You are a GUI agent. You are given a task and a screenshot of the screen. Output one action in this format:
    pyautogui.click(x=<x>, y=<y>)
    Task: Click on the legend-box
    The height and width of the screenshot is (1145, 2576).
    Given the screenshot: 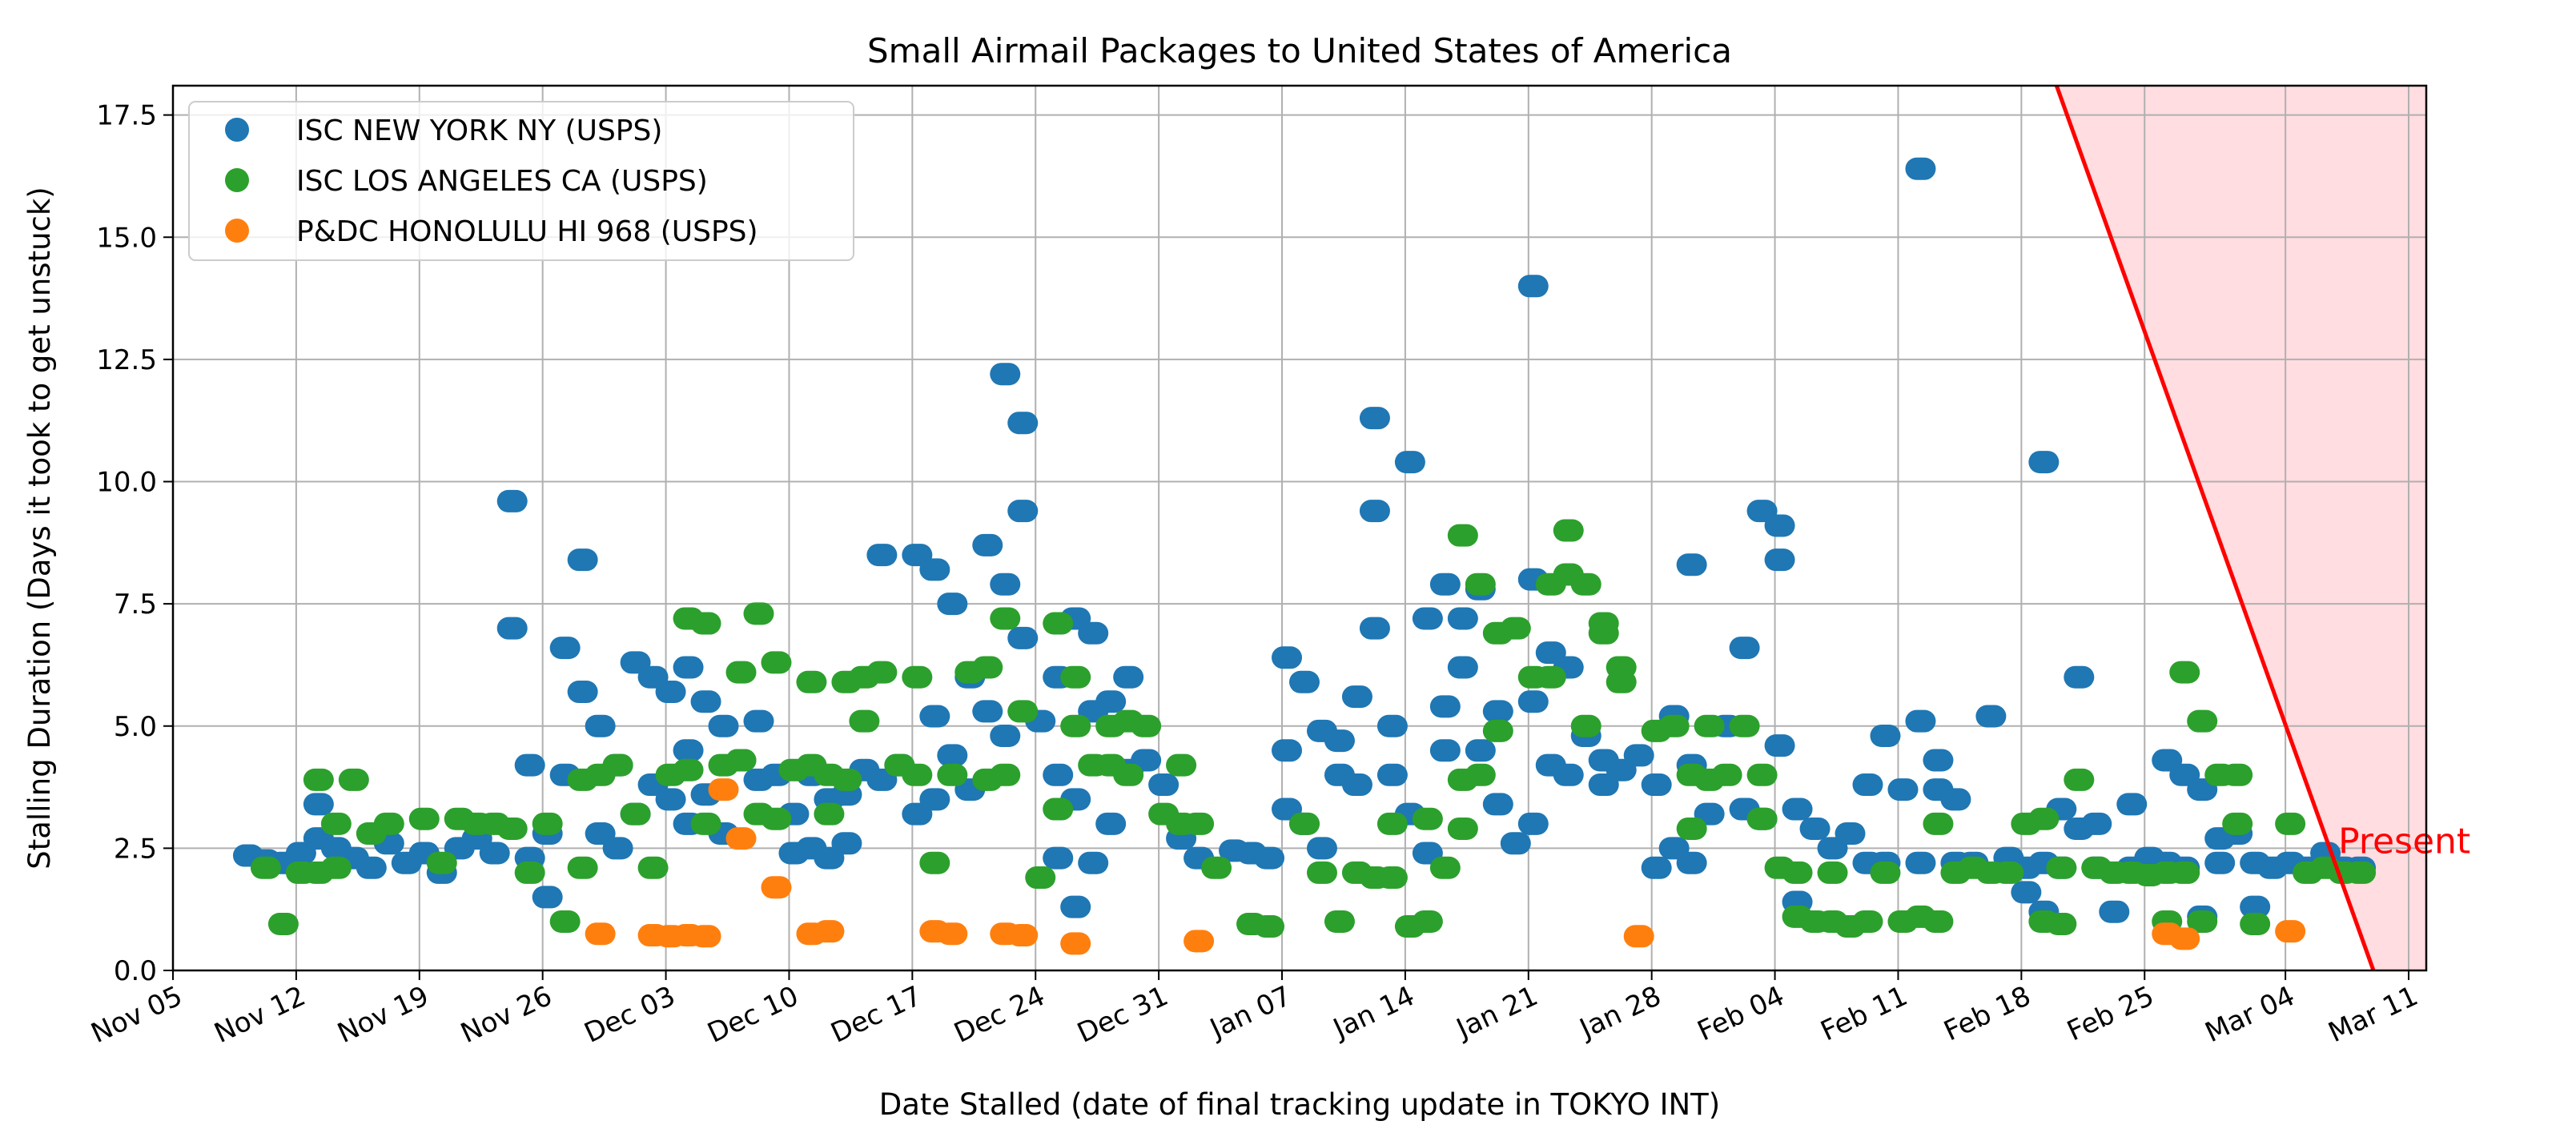 What is the action you would take?
    pyautogui.click(x=521, y=181)
    